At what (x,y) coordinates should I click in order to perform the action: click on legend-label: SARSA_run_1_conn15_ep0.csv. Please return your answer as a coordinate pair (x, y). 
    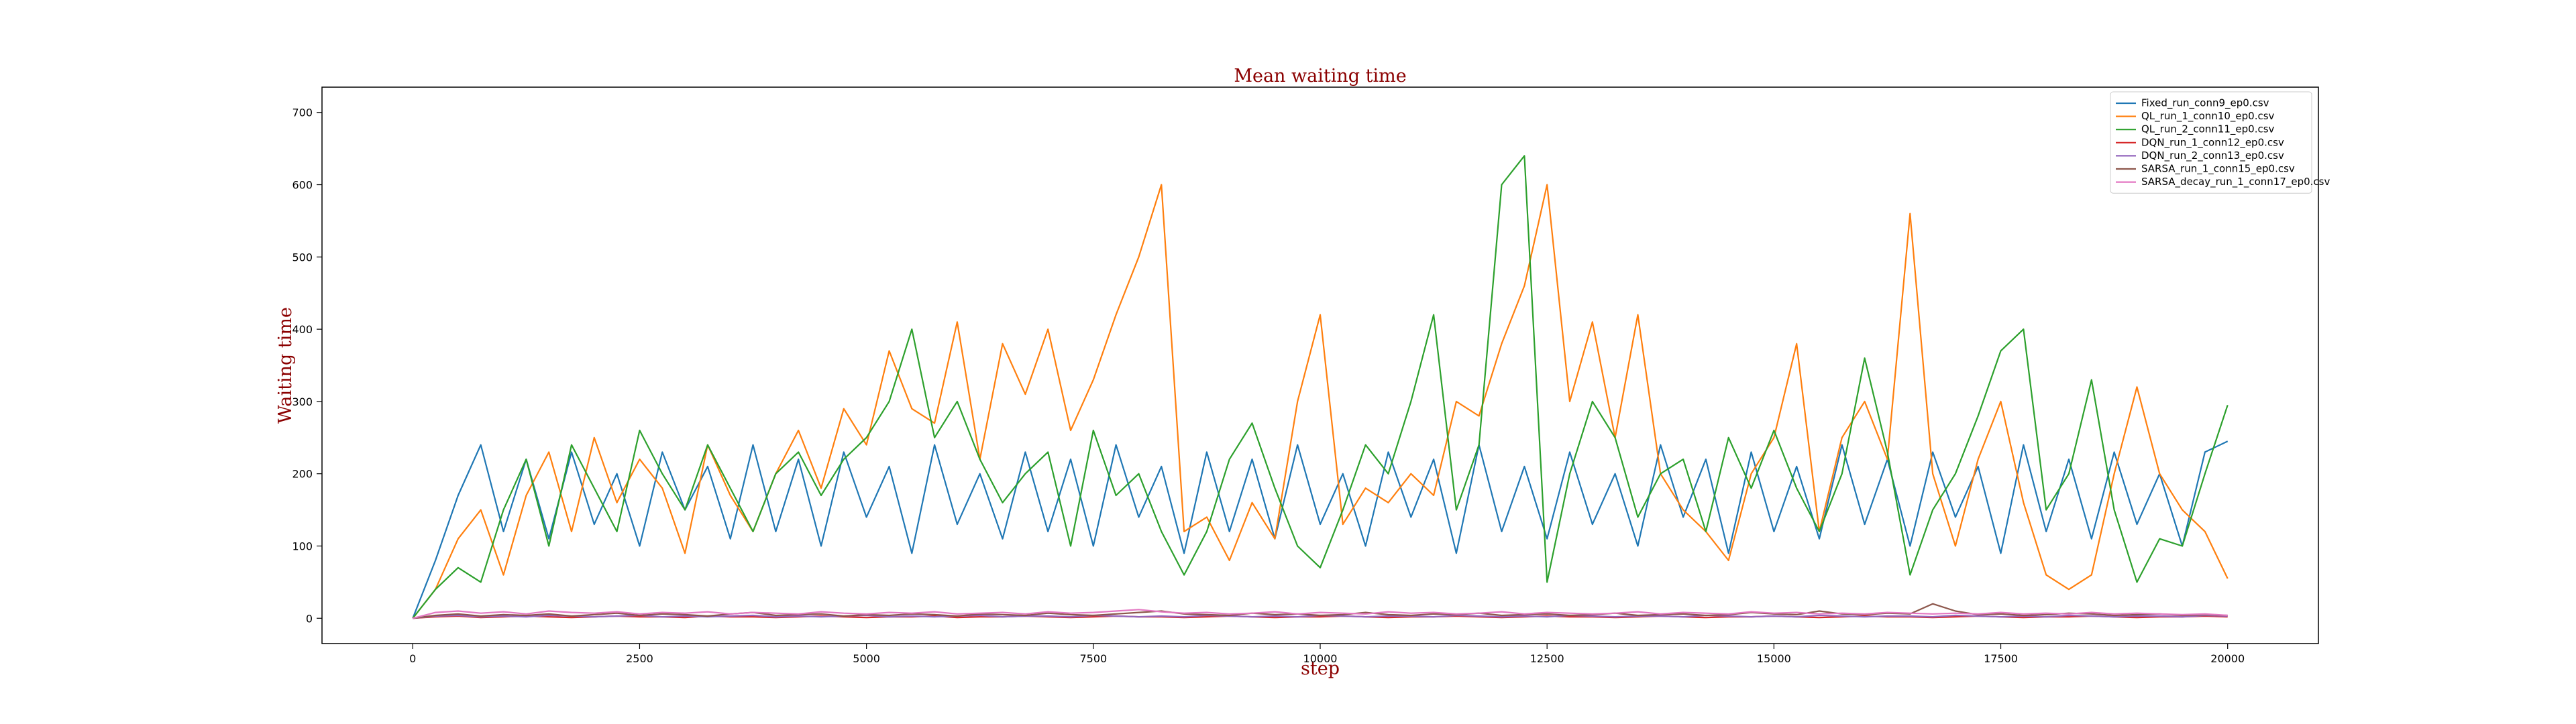
    Looking at the image, I should click on (2218, 169).